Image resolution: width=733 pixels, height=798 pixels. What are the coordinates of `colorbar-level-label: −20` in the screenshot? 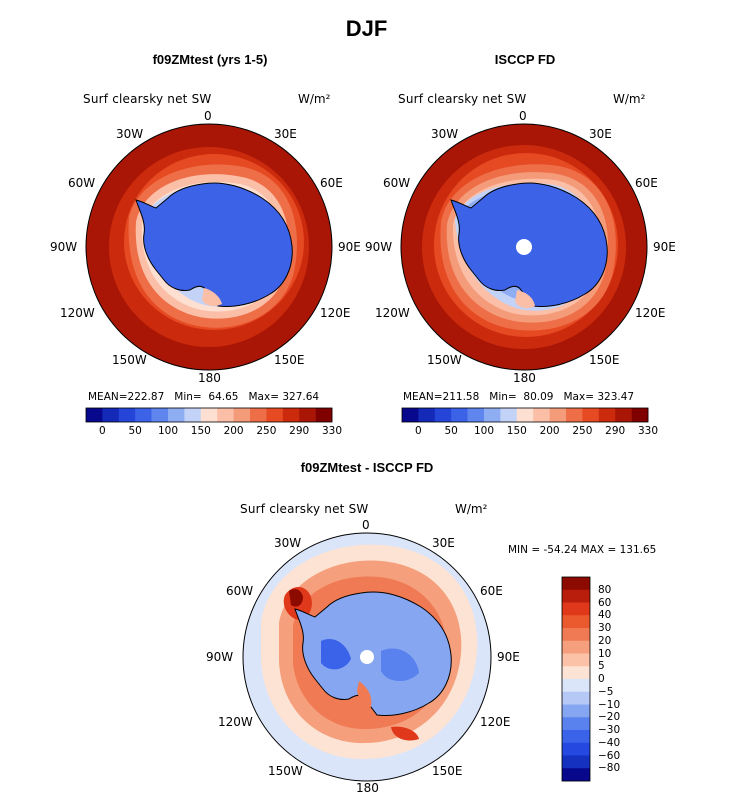 It's located at (609, 717).